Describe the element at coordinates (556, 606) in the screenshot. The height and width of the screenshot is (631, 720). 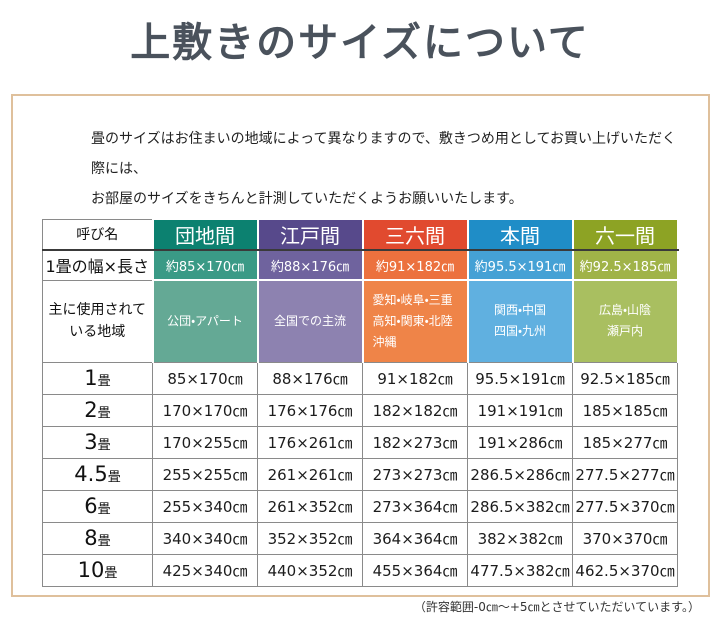
I see `tolerance-note: （許容範囲-0㎝～+5㎝とさせていただいています。）` at that location.